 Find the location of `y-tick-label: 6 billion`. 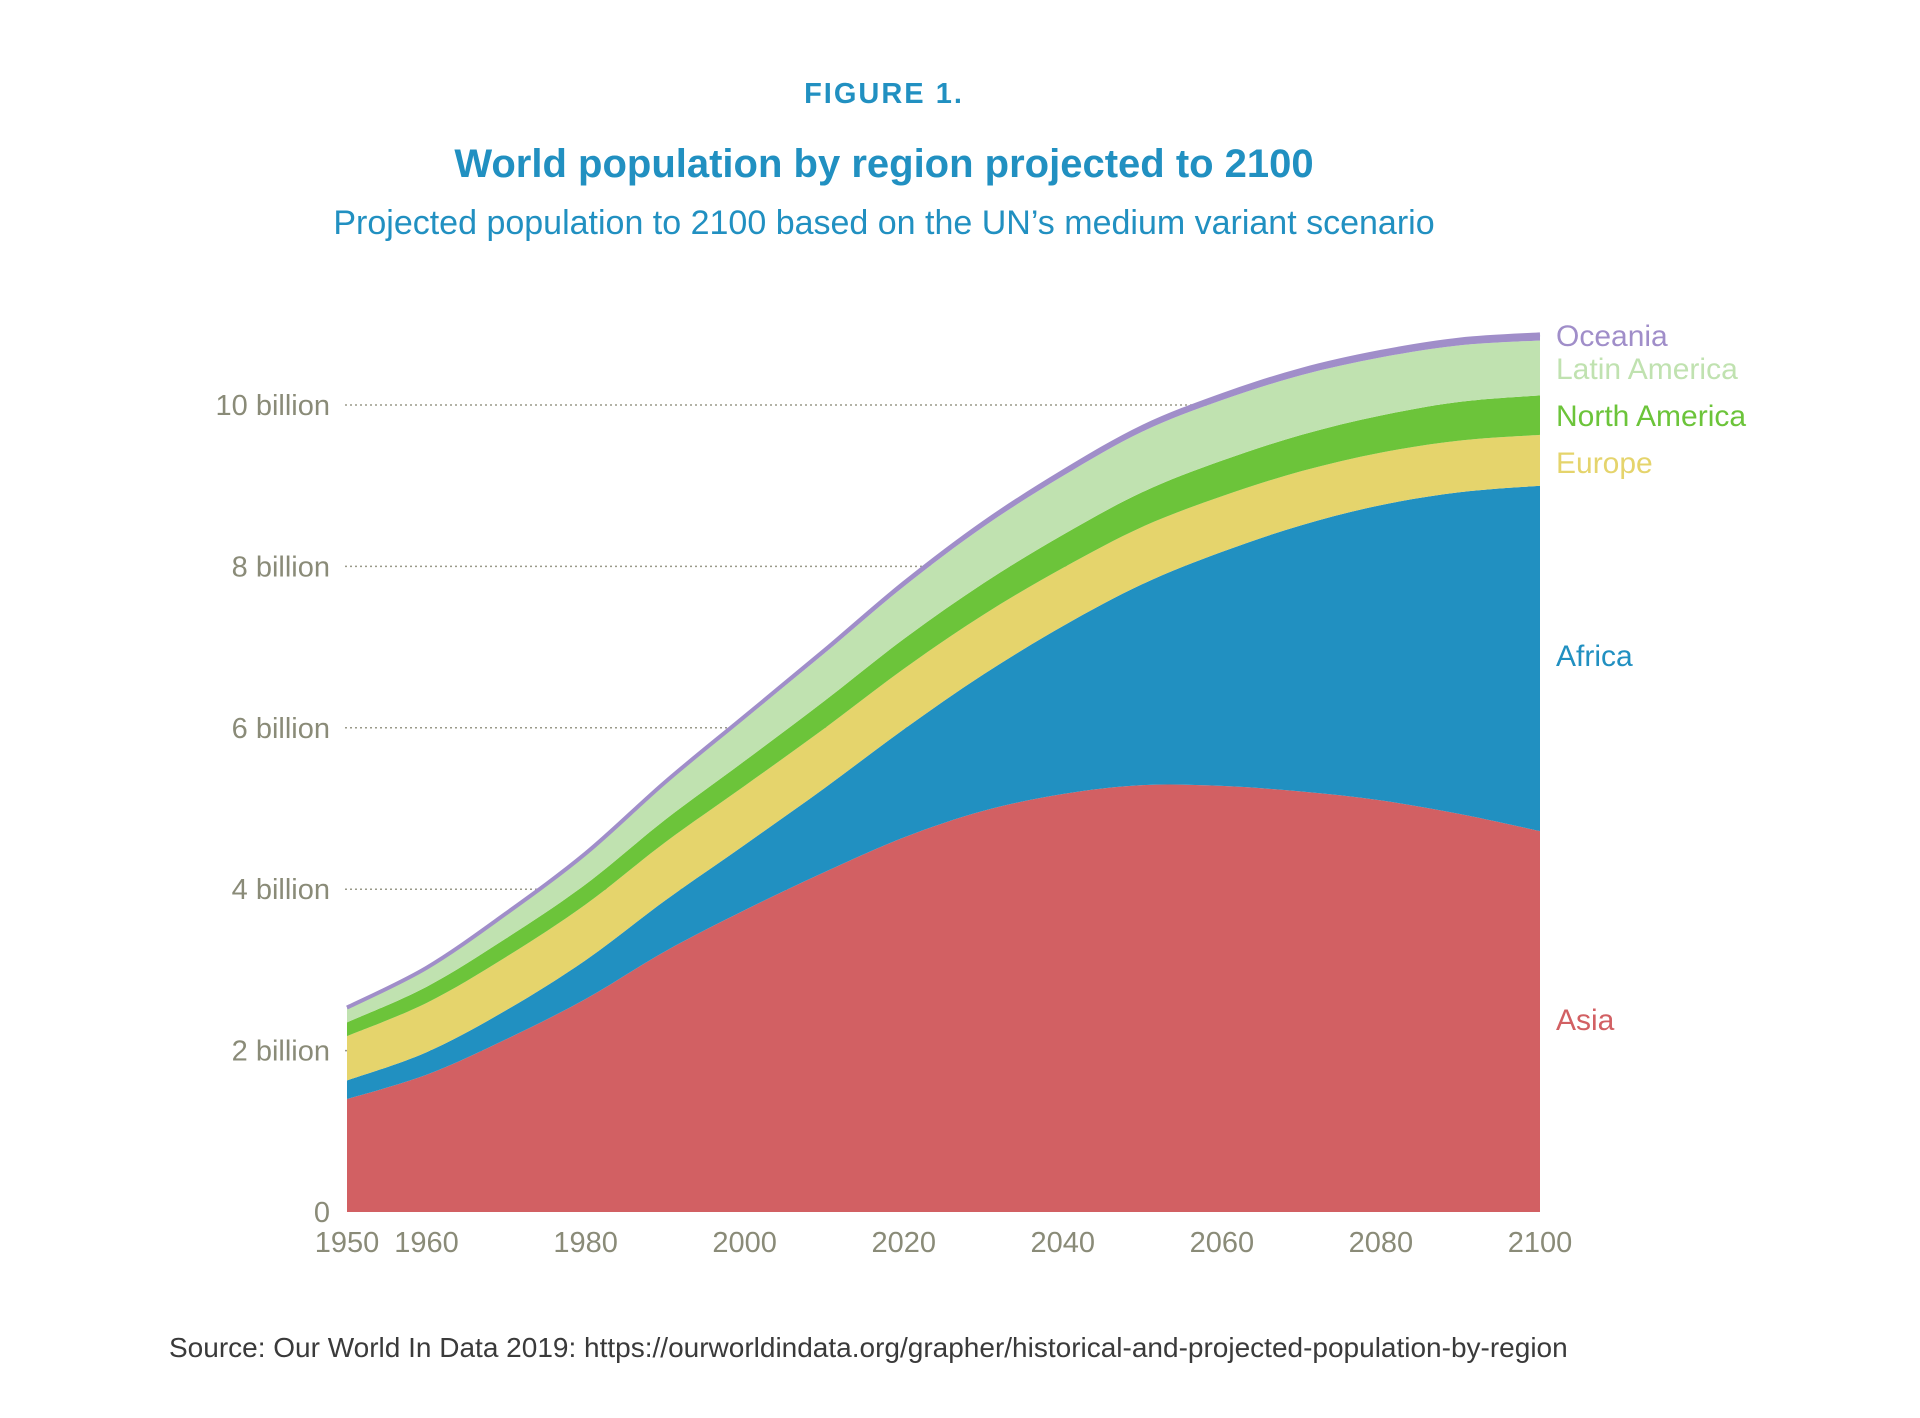

y-tick-label: 6 billion is located at coordinates (281, 729).